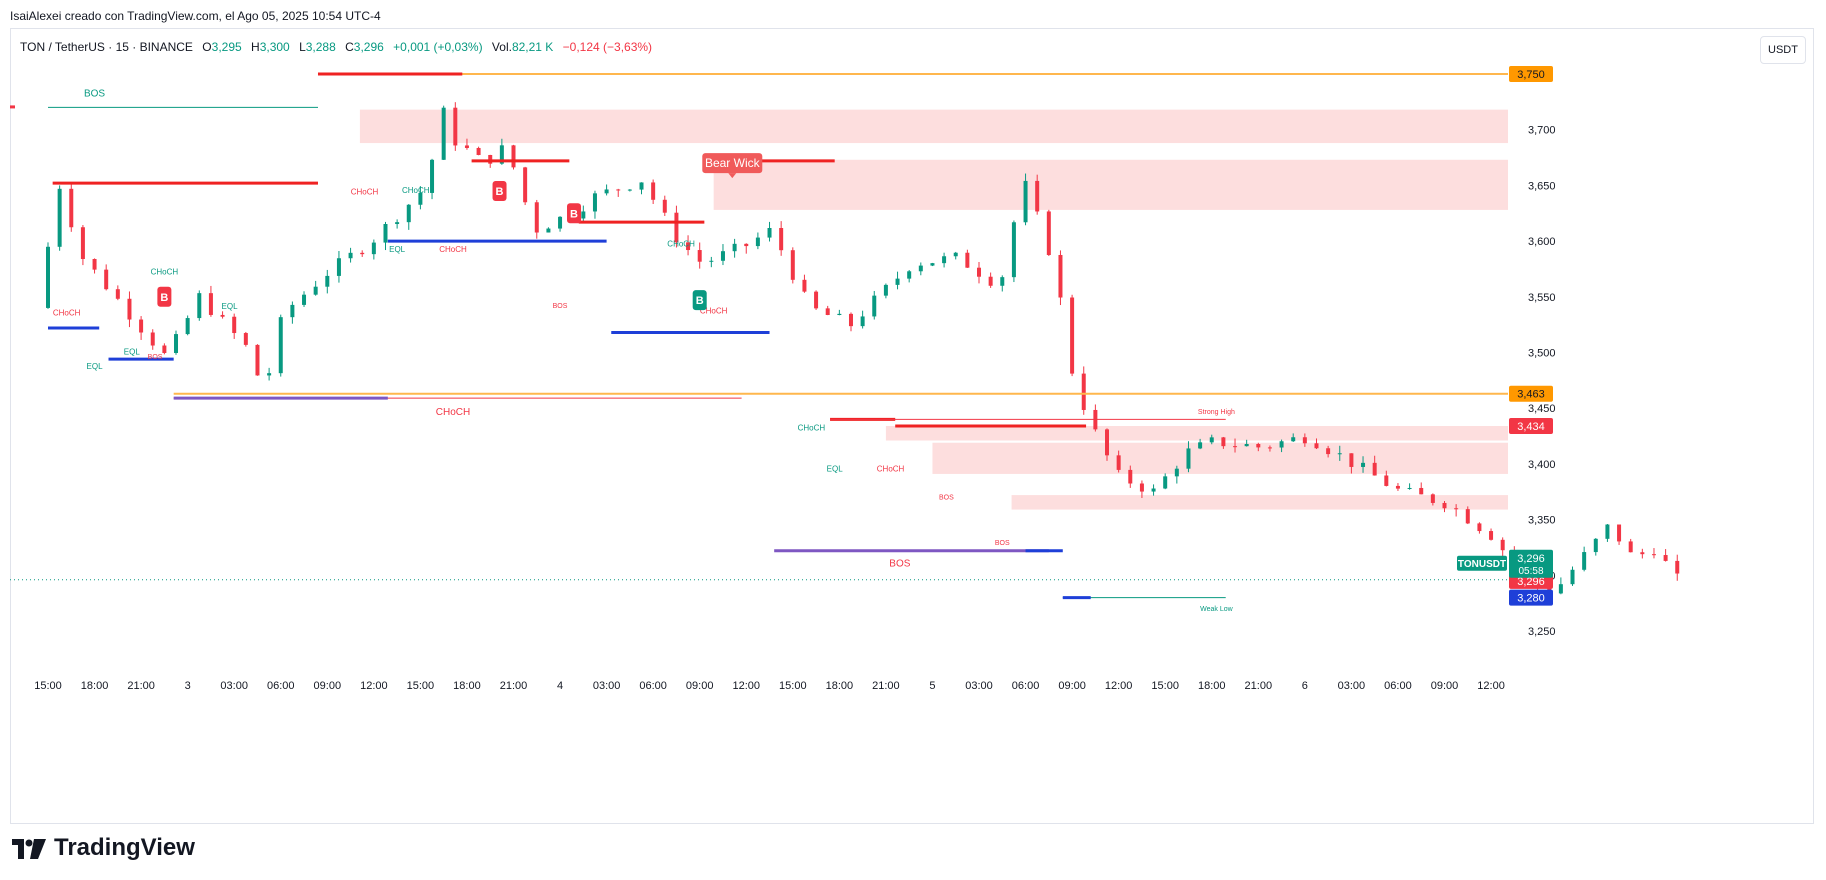 This screenshot has height=880, width=1826. I want to click on symbol-tag-box, so click(1482, 563).